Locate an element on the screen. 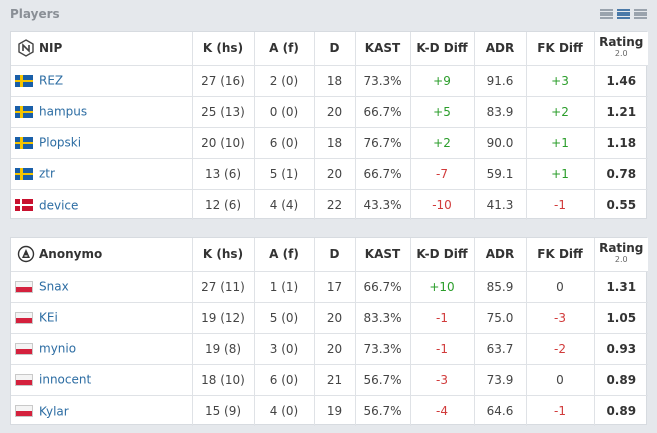 This screenshot has height=433, width=657. player-cell: KEi is located at coordinates (102, 318).